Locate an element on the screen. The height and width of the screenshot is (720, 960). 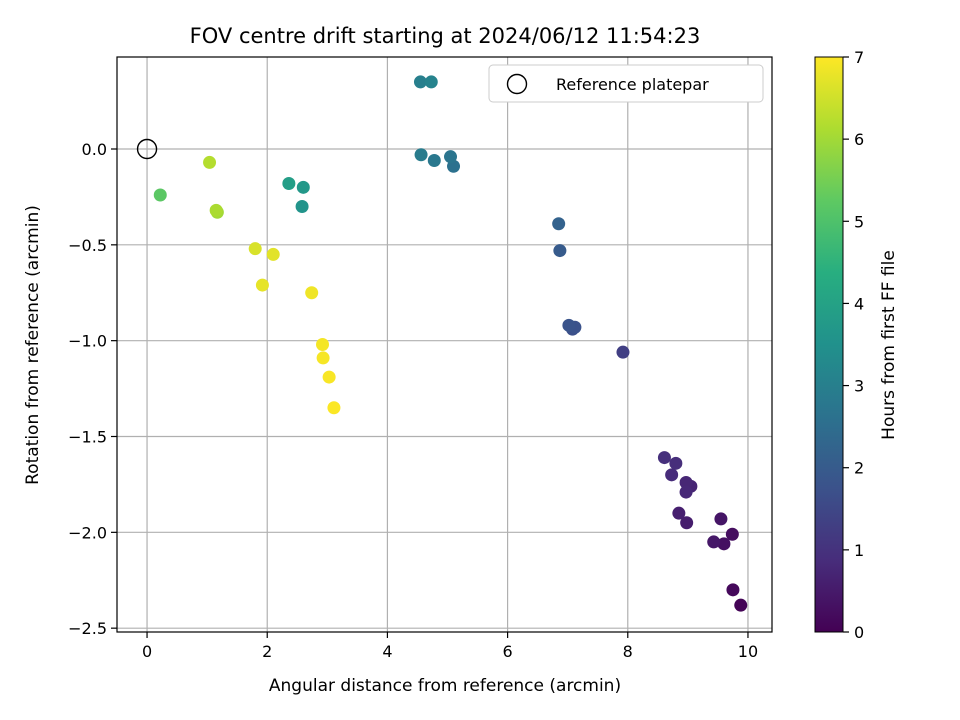
colorbar-tick-label: 2 is located at coordinates (859, 468).